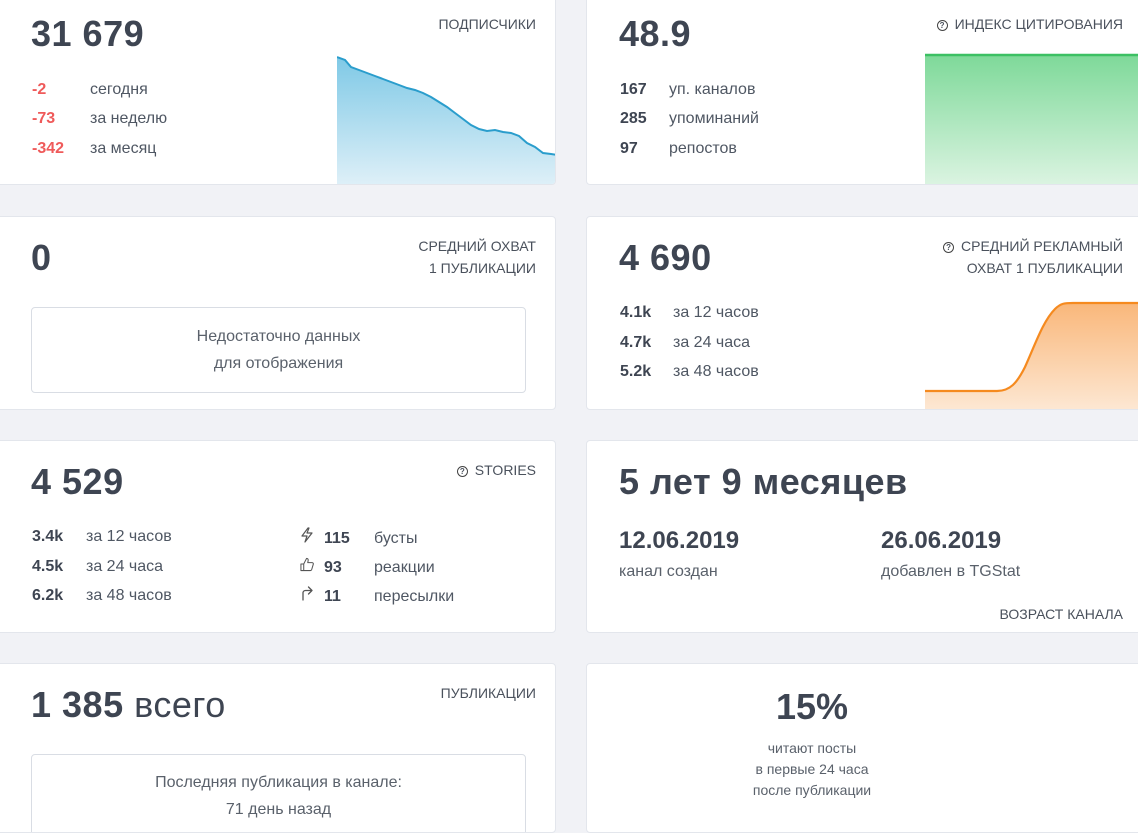  I want to click on last-publication-line: 71 день назад, so click(278, 809).